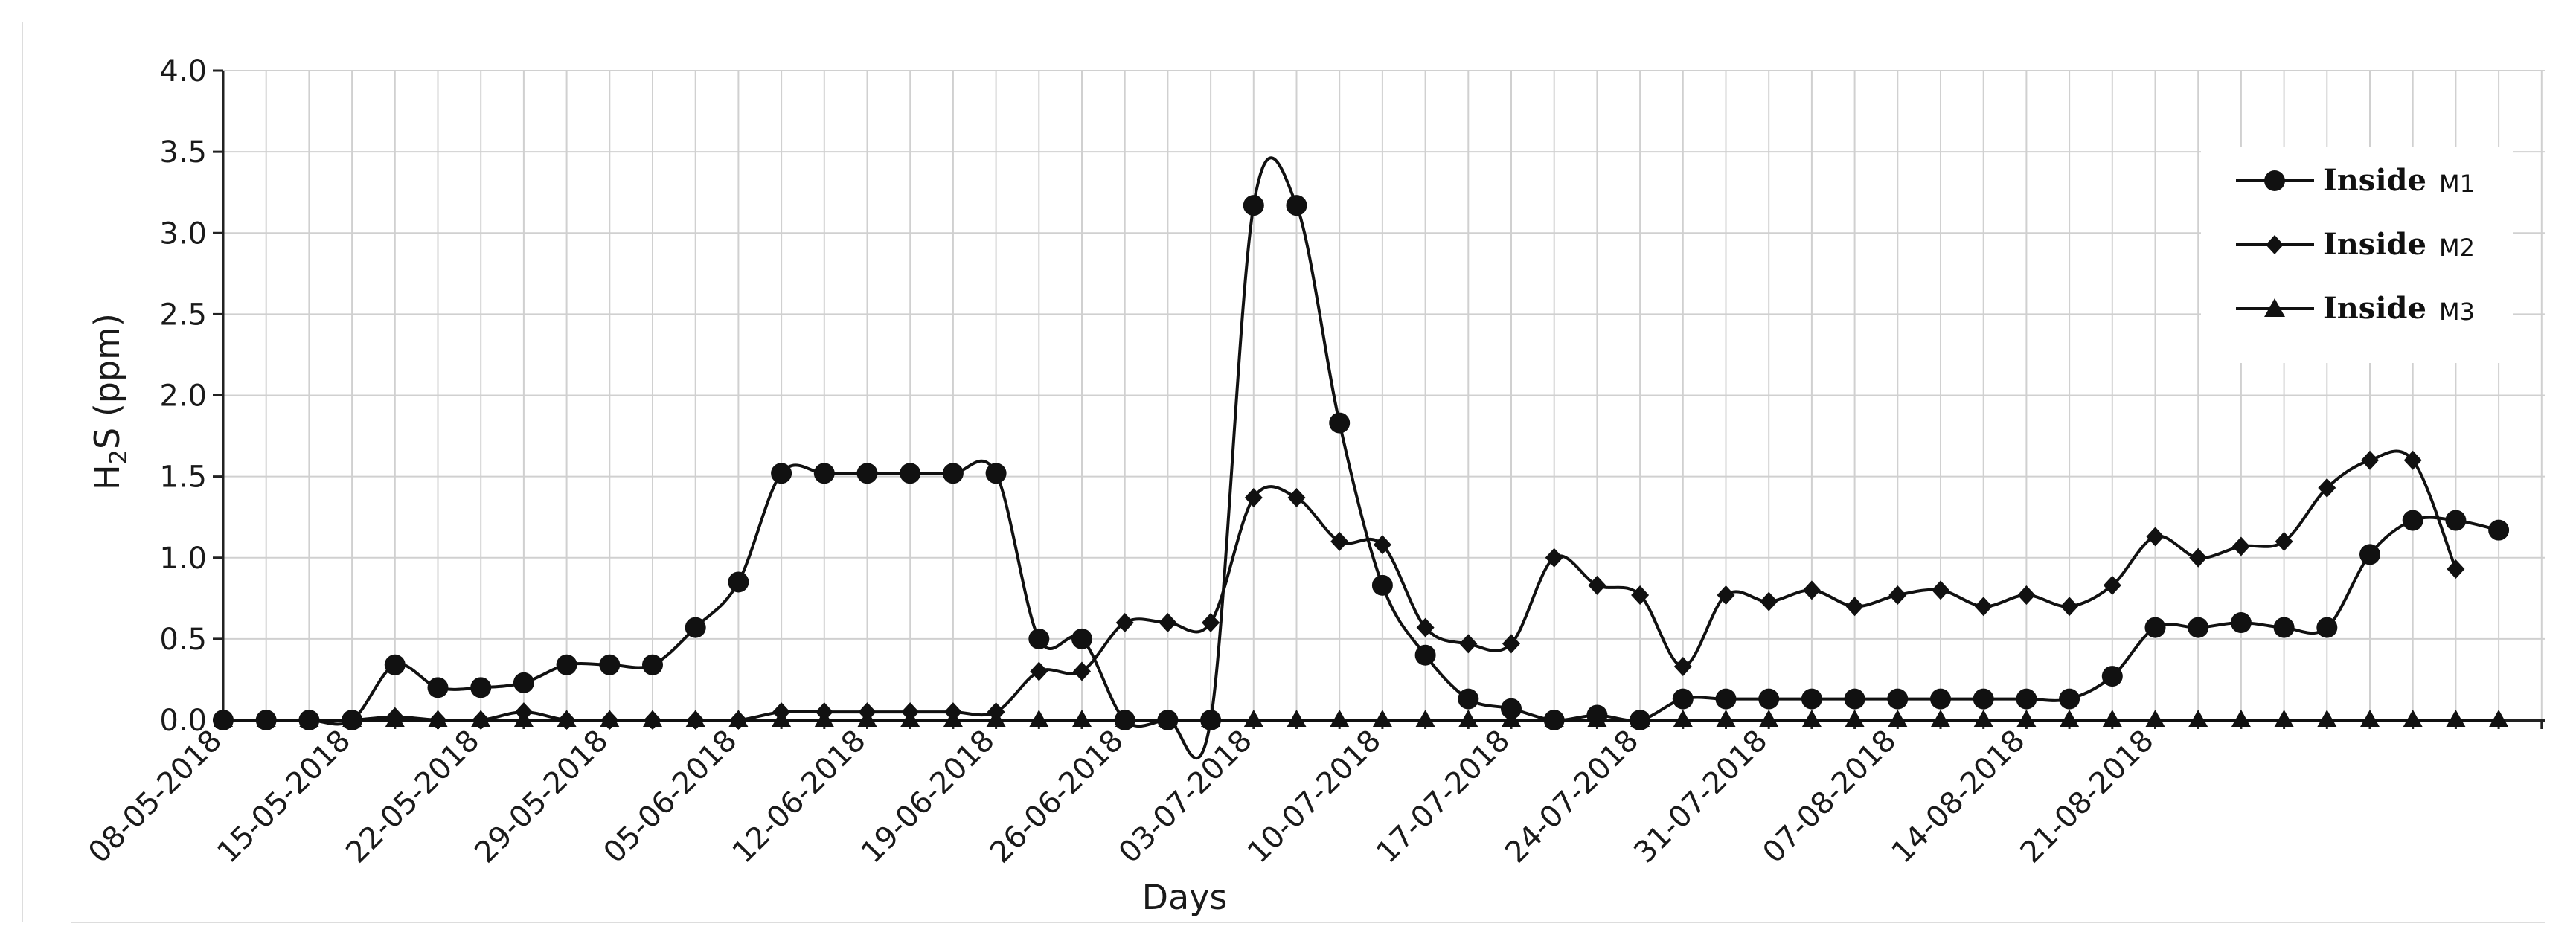 This screenshot has width=2576, height=941. I want to click on legend-label-m2: Inside, so click(2374, 244).